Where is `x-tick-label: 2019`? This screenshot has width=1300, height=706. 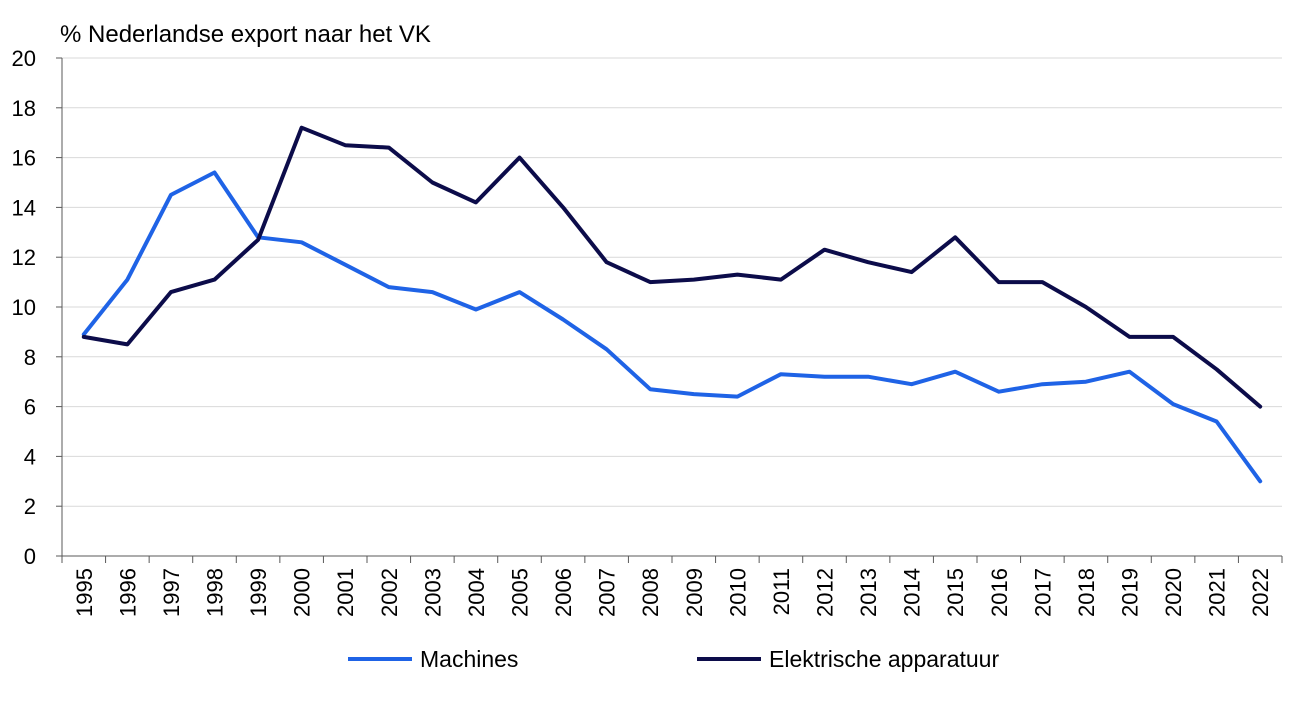 x-tick-label: 2019 is located at coordinates (1130, 592).